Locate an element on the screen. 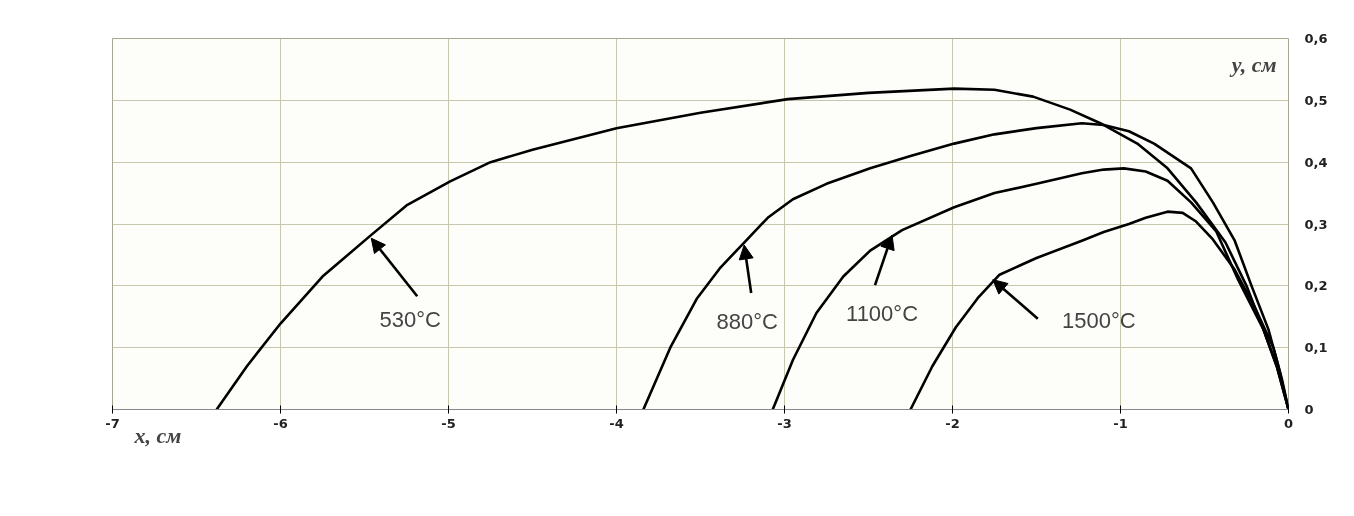 This screenshot has width=1354, height=516. y-tick-label: 0,3 is located at coordinates (1316, 224).